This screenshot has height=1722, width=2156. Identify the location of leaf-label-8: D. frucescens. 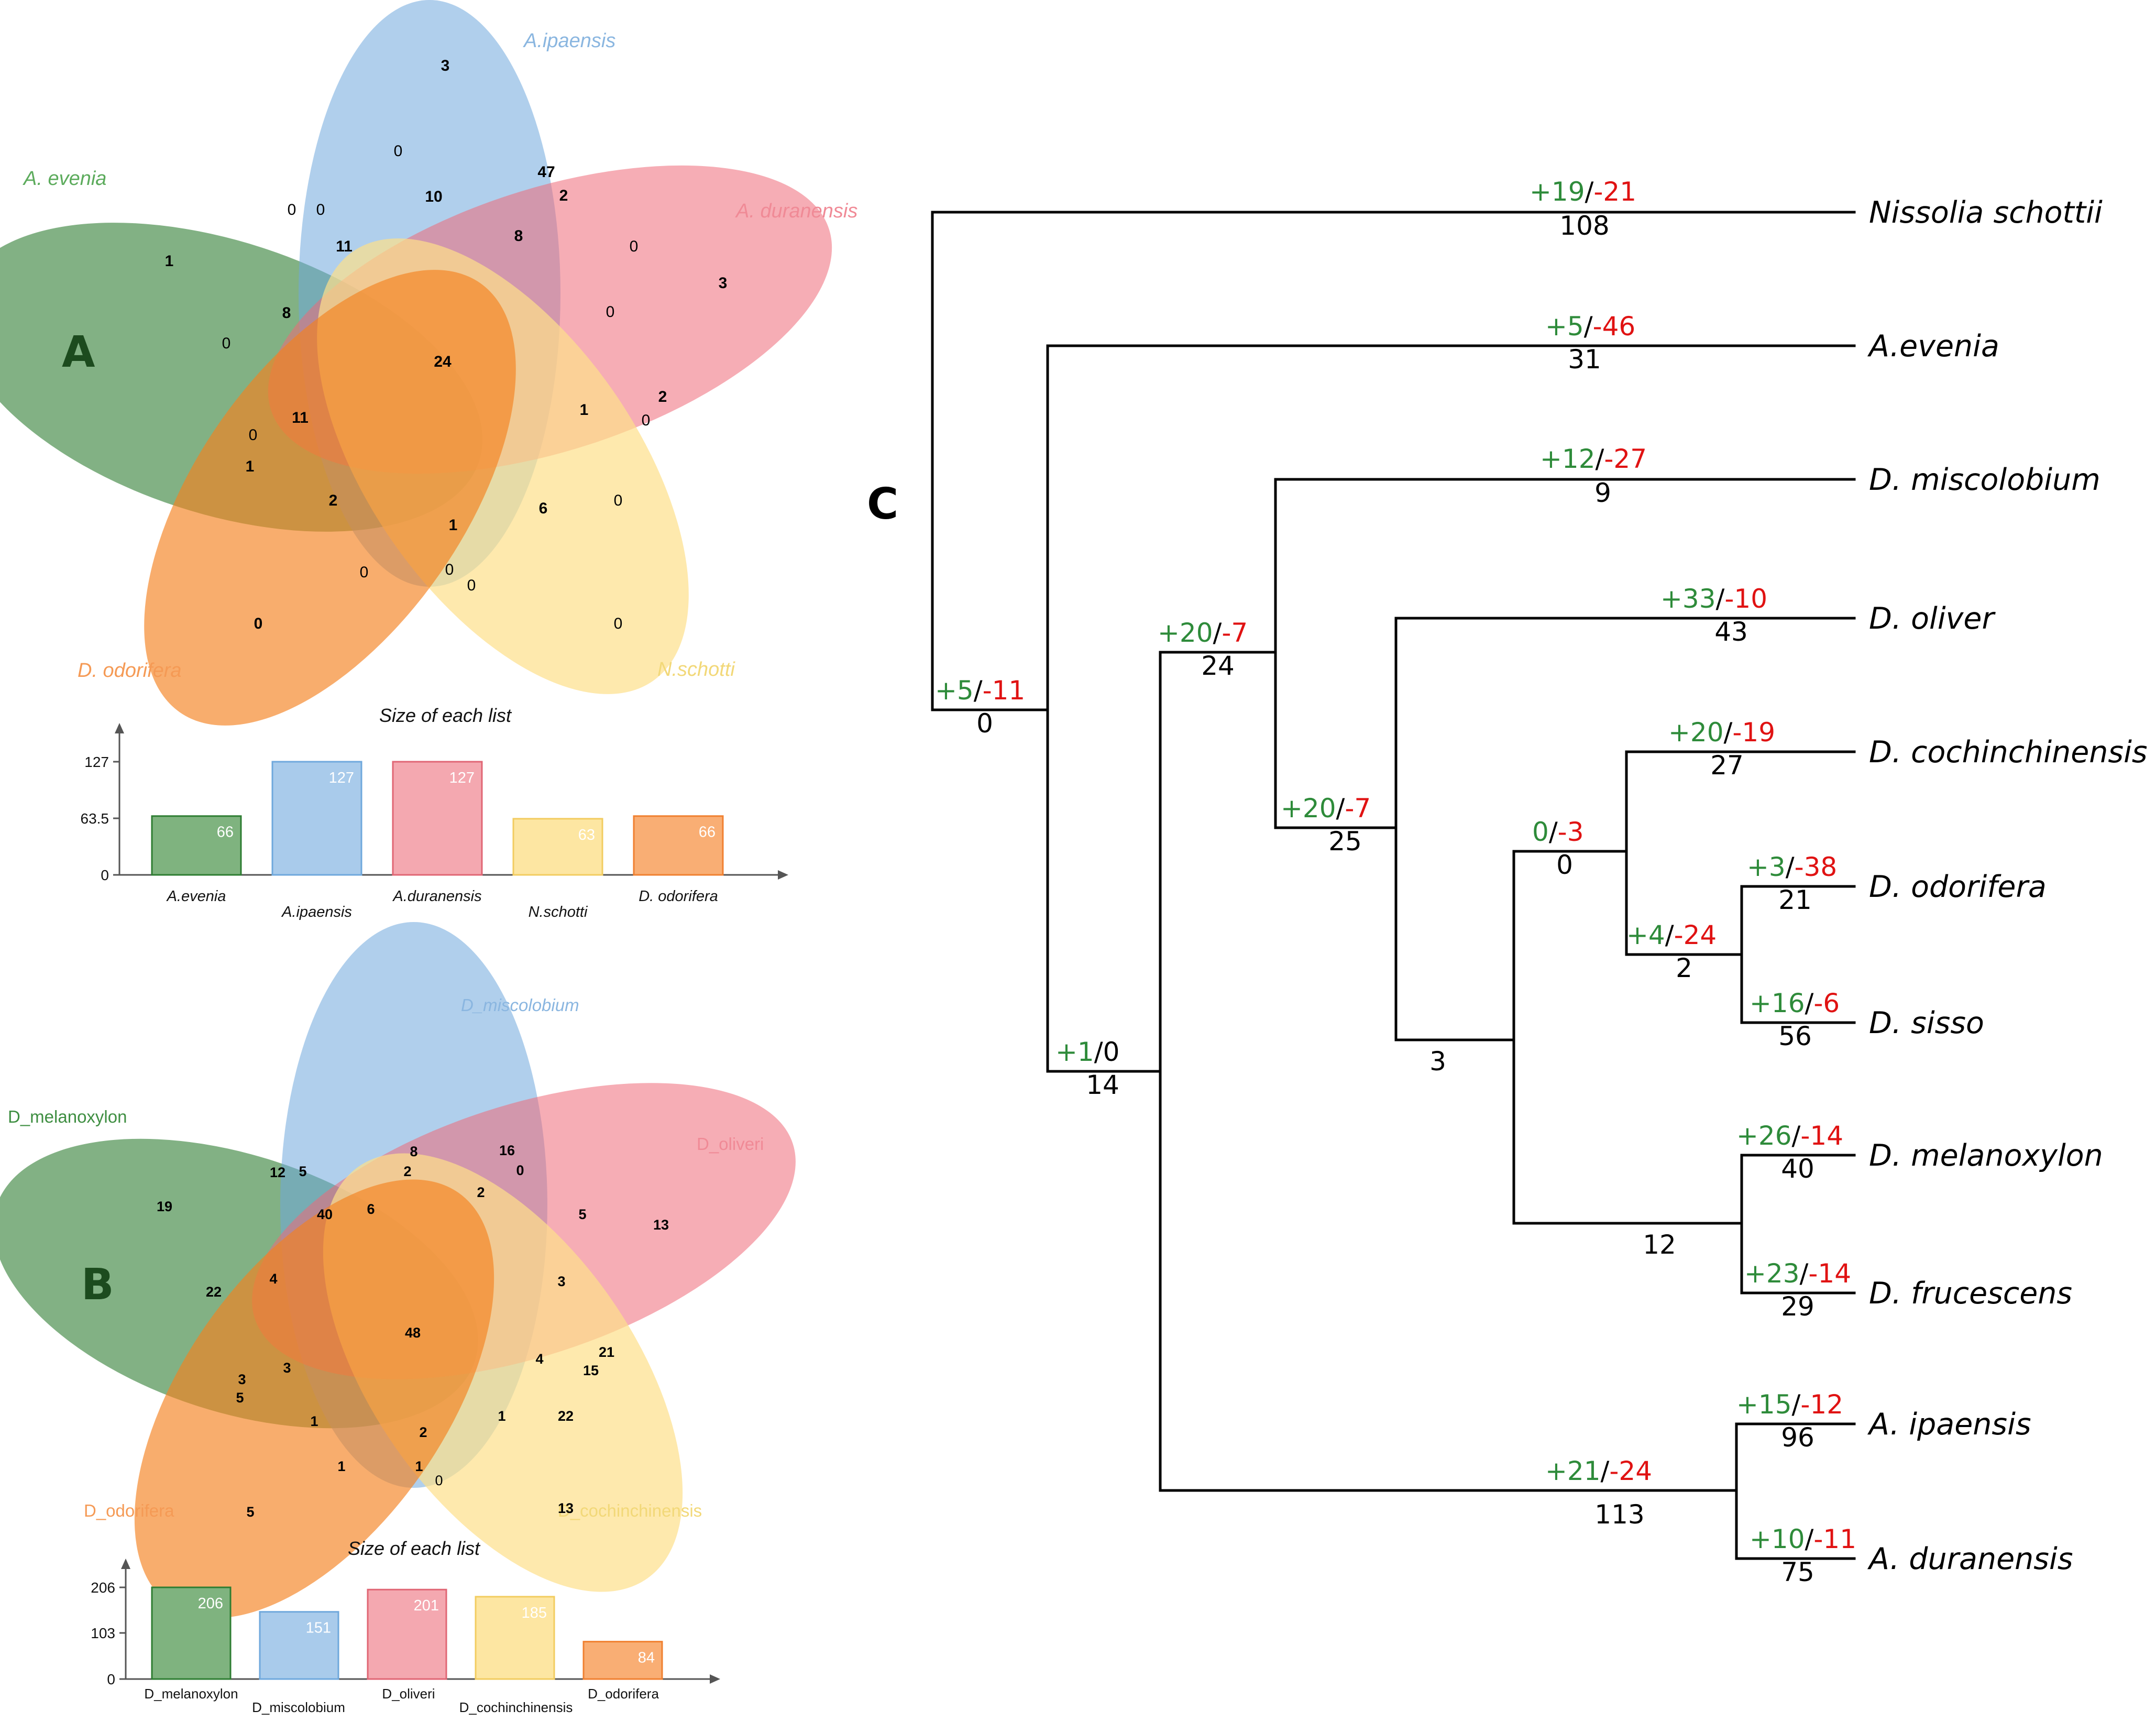
(1971, 1293).